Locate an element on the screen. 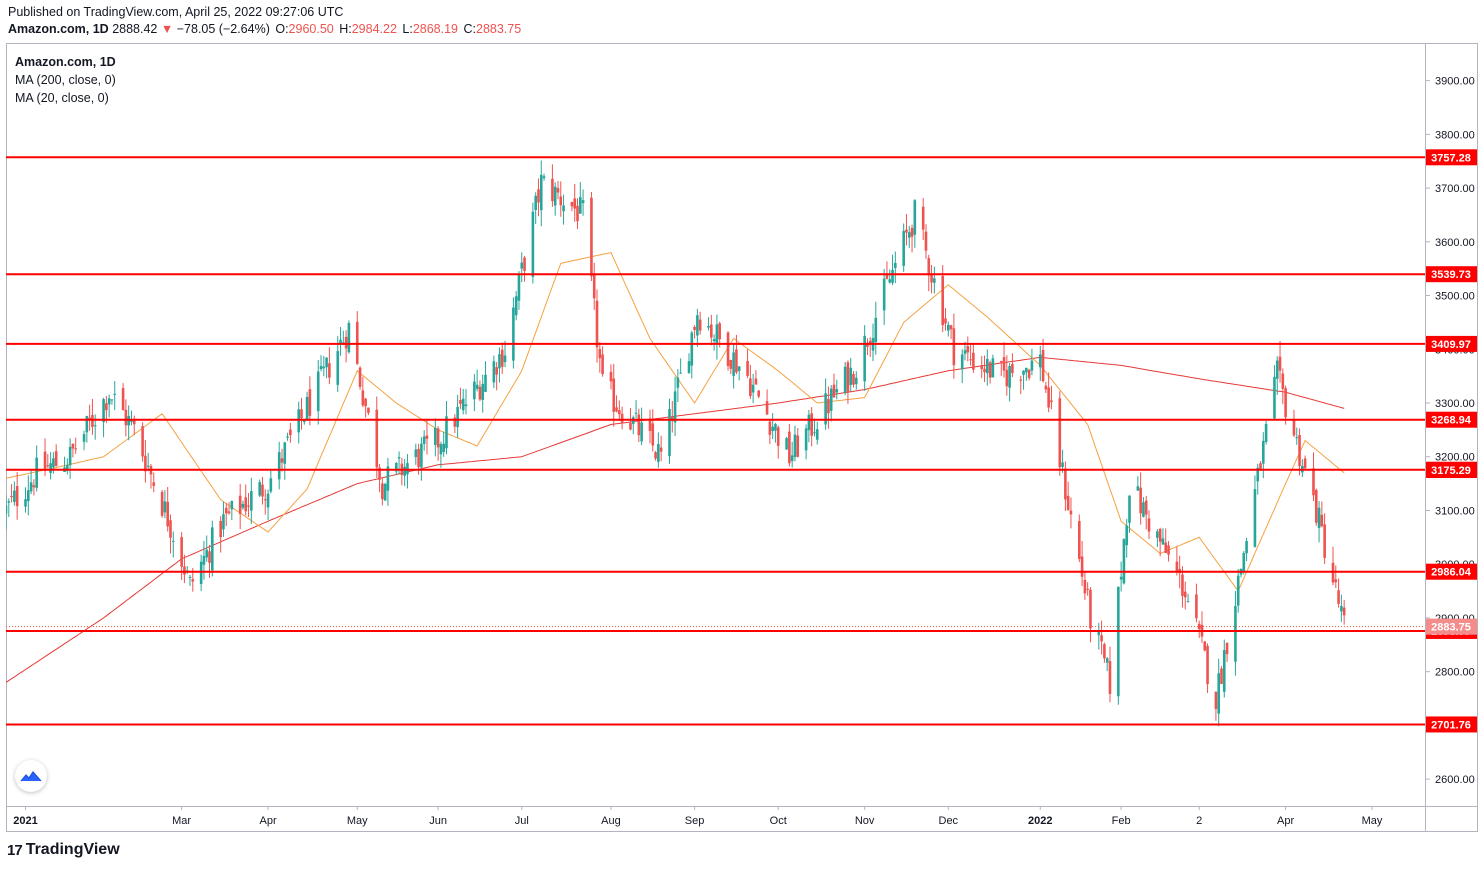 The width and height of the screenshot is (1484, 869). x-tick-label: May is located at coordinates (1372, 821).